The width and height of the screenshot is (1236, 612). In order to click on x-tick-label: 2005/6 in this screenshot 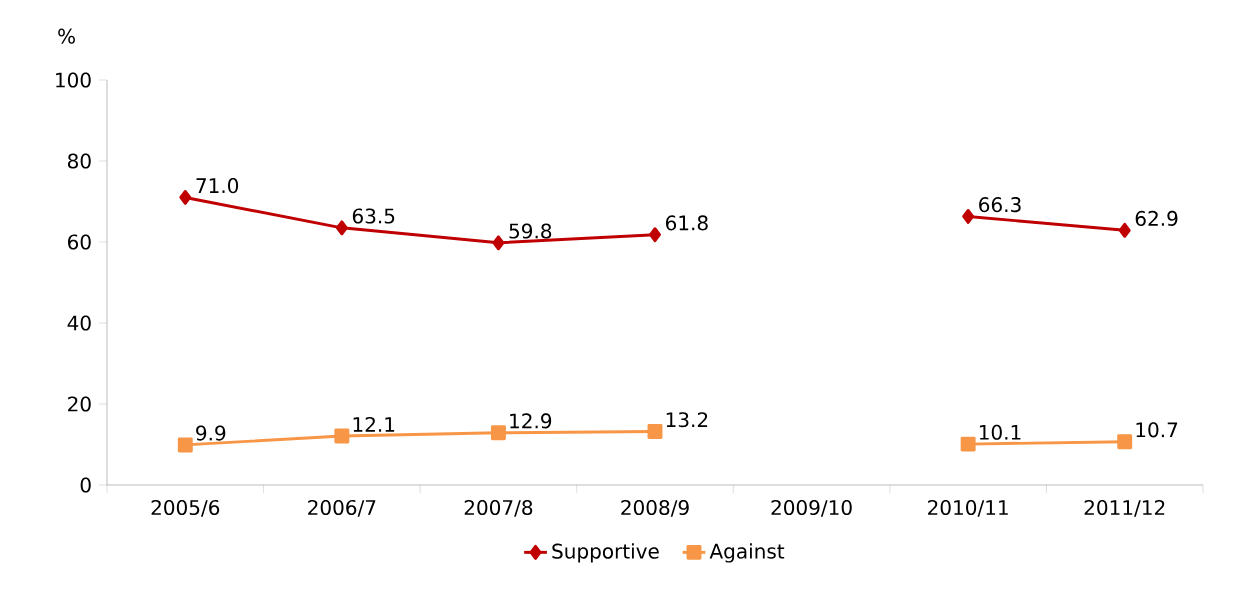, I will do `click(185, 508)`.